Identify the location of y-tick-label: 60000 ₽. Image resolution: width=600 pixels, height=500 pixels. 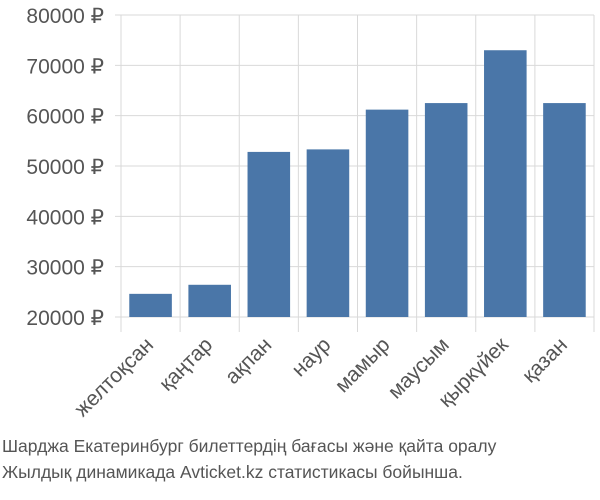
(65, 117).